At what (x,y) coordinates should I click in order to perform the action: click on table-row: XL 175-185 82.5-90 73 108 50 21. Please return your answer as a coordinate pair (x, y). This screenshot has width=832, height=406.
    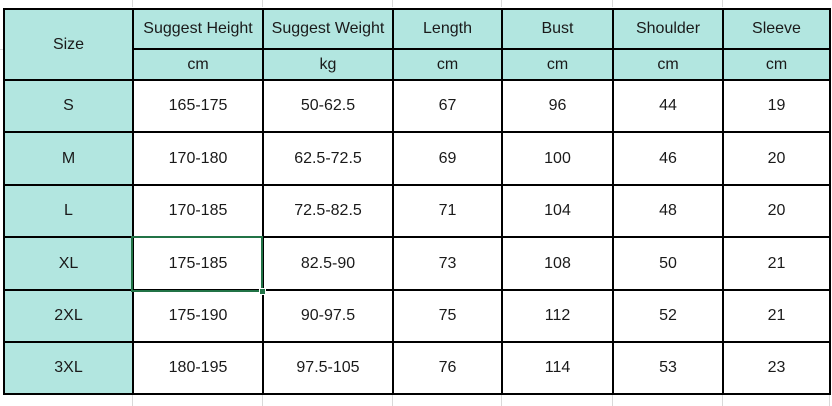
    Looking at the image, I should click on (417, 263).